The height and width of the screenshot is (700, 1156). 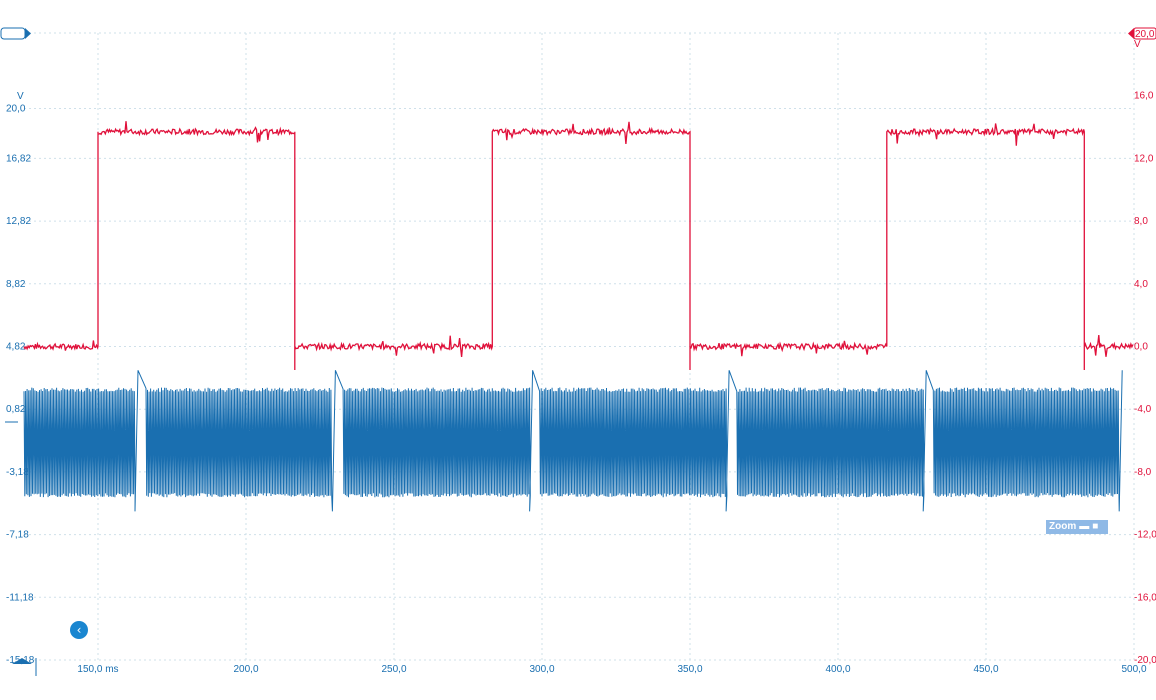 I want to click on right-tick-label: -8,0, so click(x=1143, y=472).